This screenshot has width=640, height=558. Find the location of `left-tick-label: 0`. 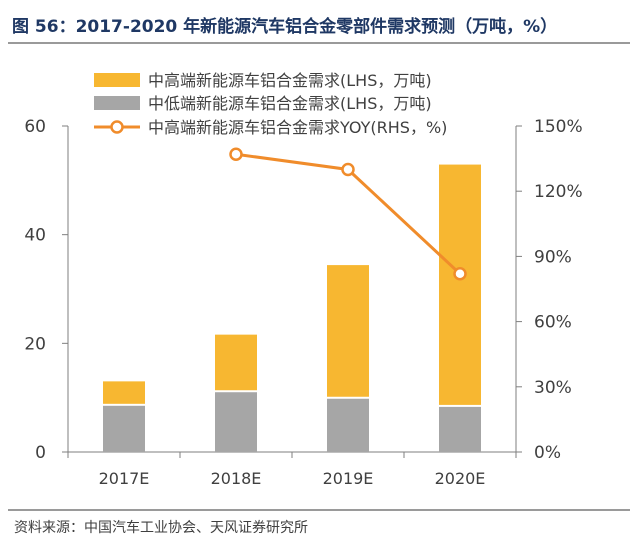

left-tick-label: 0 is located at coordinates (40, 453).